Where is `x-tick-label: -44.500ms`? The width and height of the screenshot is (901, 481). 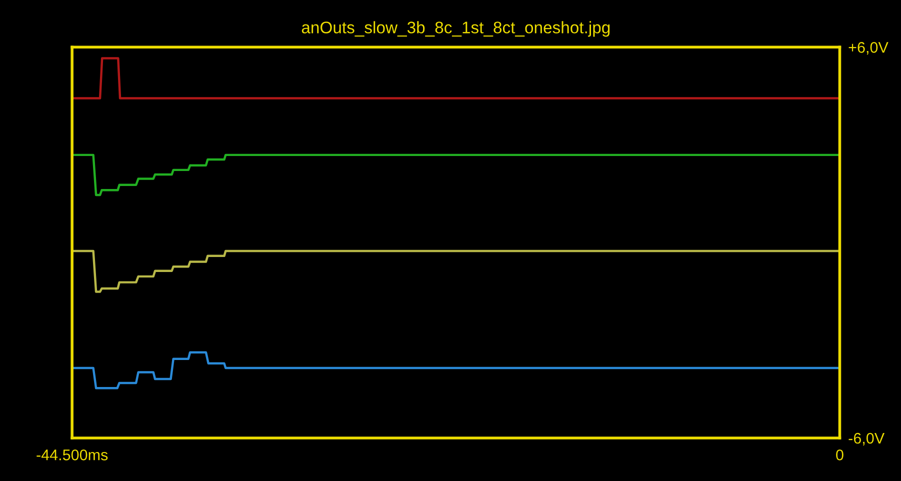
x-tick-label: -44.500ms is located at coordinates (72, 455).